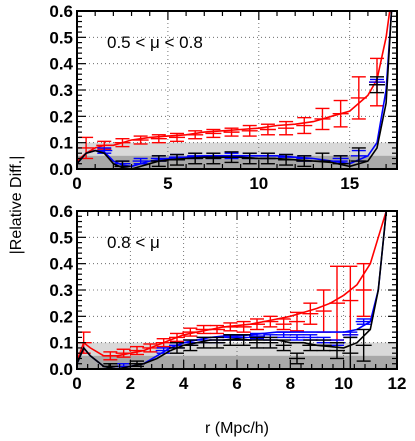 Image resolution: width=415 pixels, height=441 pixels. Describe the element at coordinates (133, 242) in the screenshot. I see `panel-annotation: 0.8 < μ` at that location.